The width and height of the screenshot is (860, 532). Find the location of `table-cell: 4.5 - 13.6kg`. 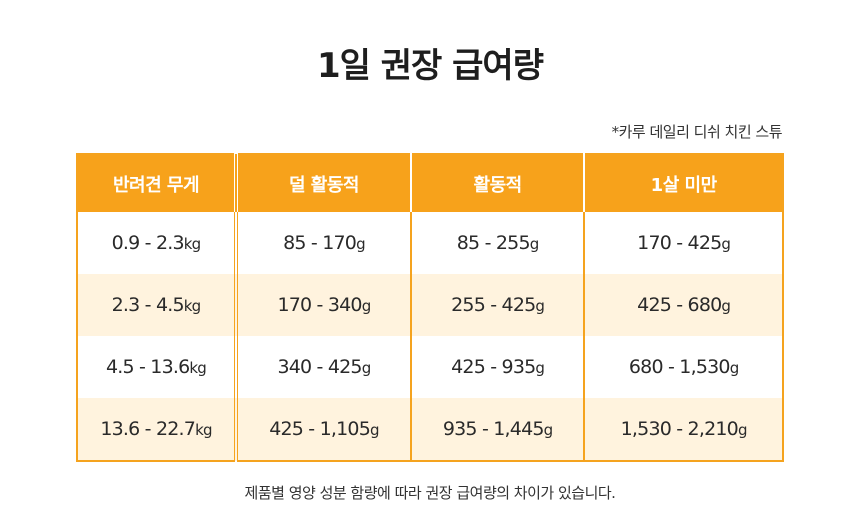

table-cell: 4.5 - 13.6kg is located at coordinates (157, 367).